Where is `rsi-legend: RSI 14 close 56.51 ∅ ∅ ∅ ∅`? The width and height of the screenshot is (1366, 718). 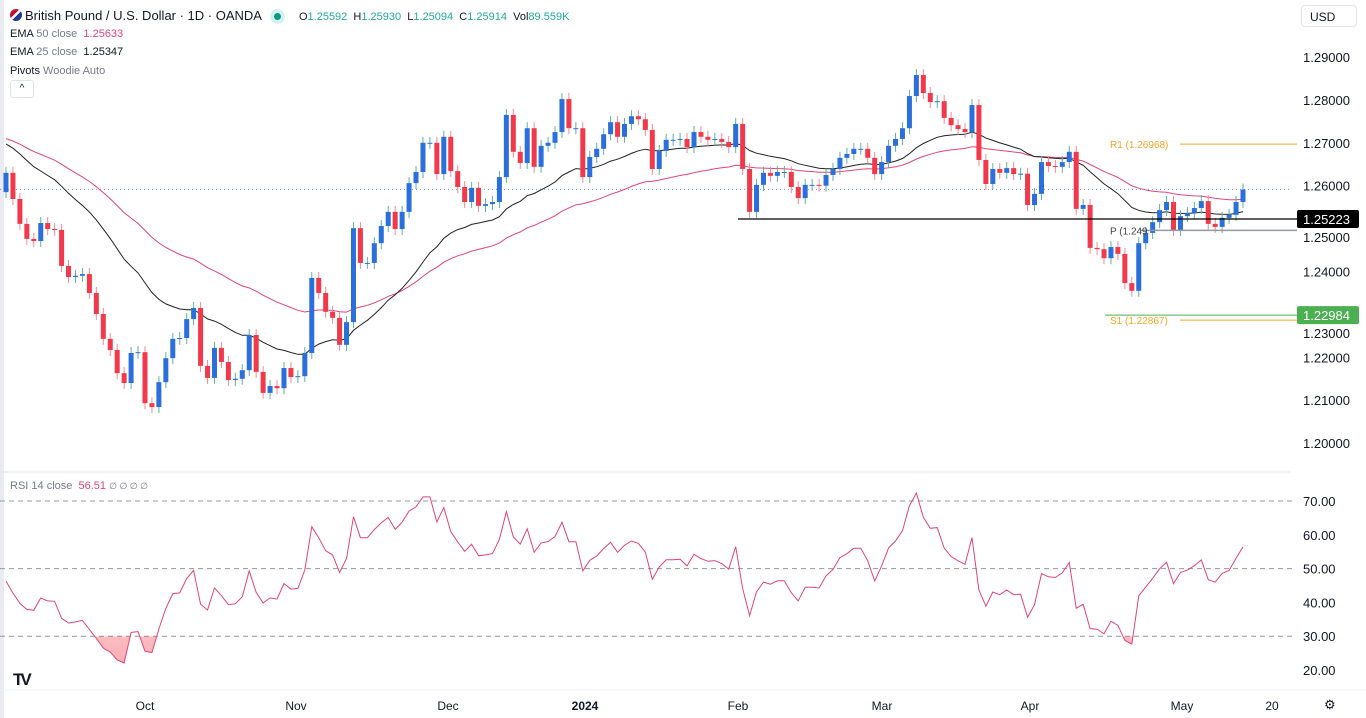
rsi-legend: RSI 14 close 56.51 ∅ ∅ ∅ ∅ is located at coordinates (79, 486).